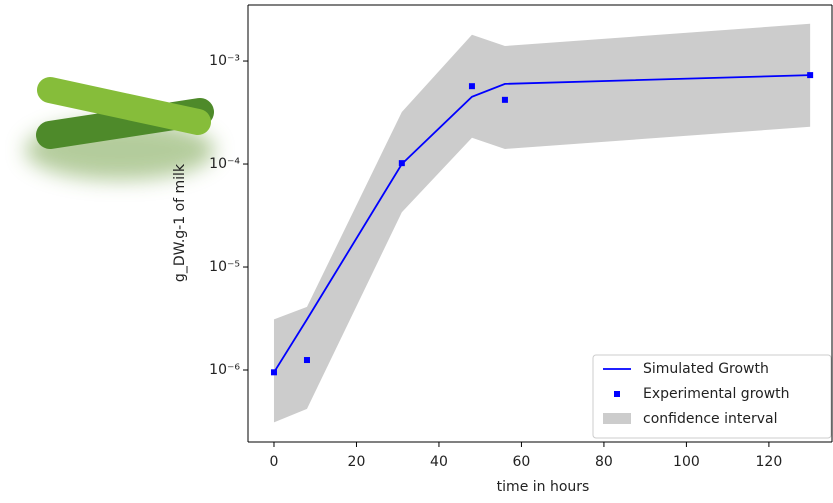  I want to click on legend-label: Experimental growth, so click(716, 394).